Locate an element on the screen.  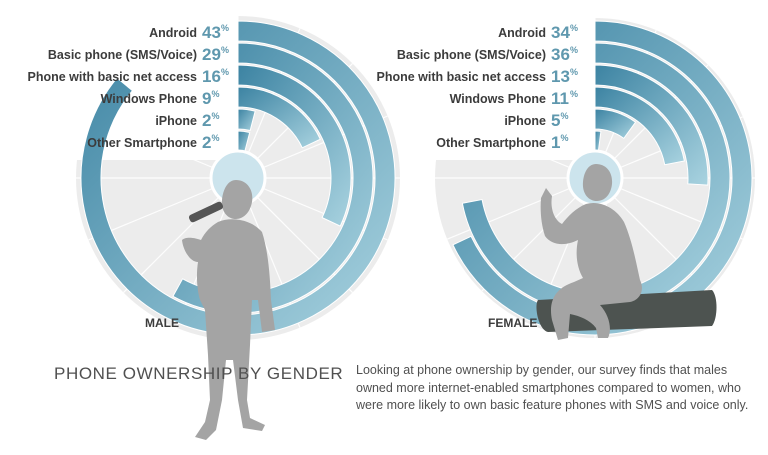
female-figure-sitting-icon is located at coordinates (591, 252).